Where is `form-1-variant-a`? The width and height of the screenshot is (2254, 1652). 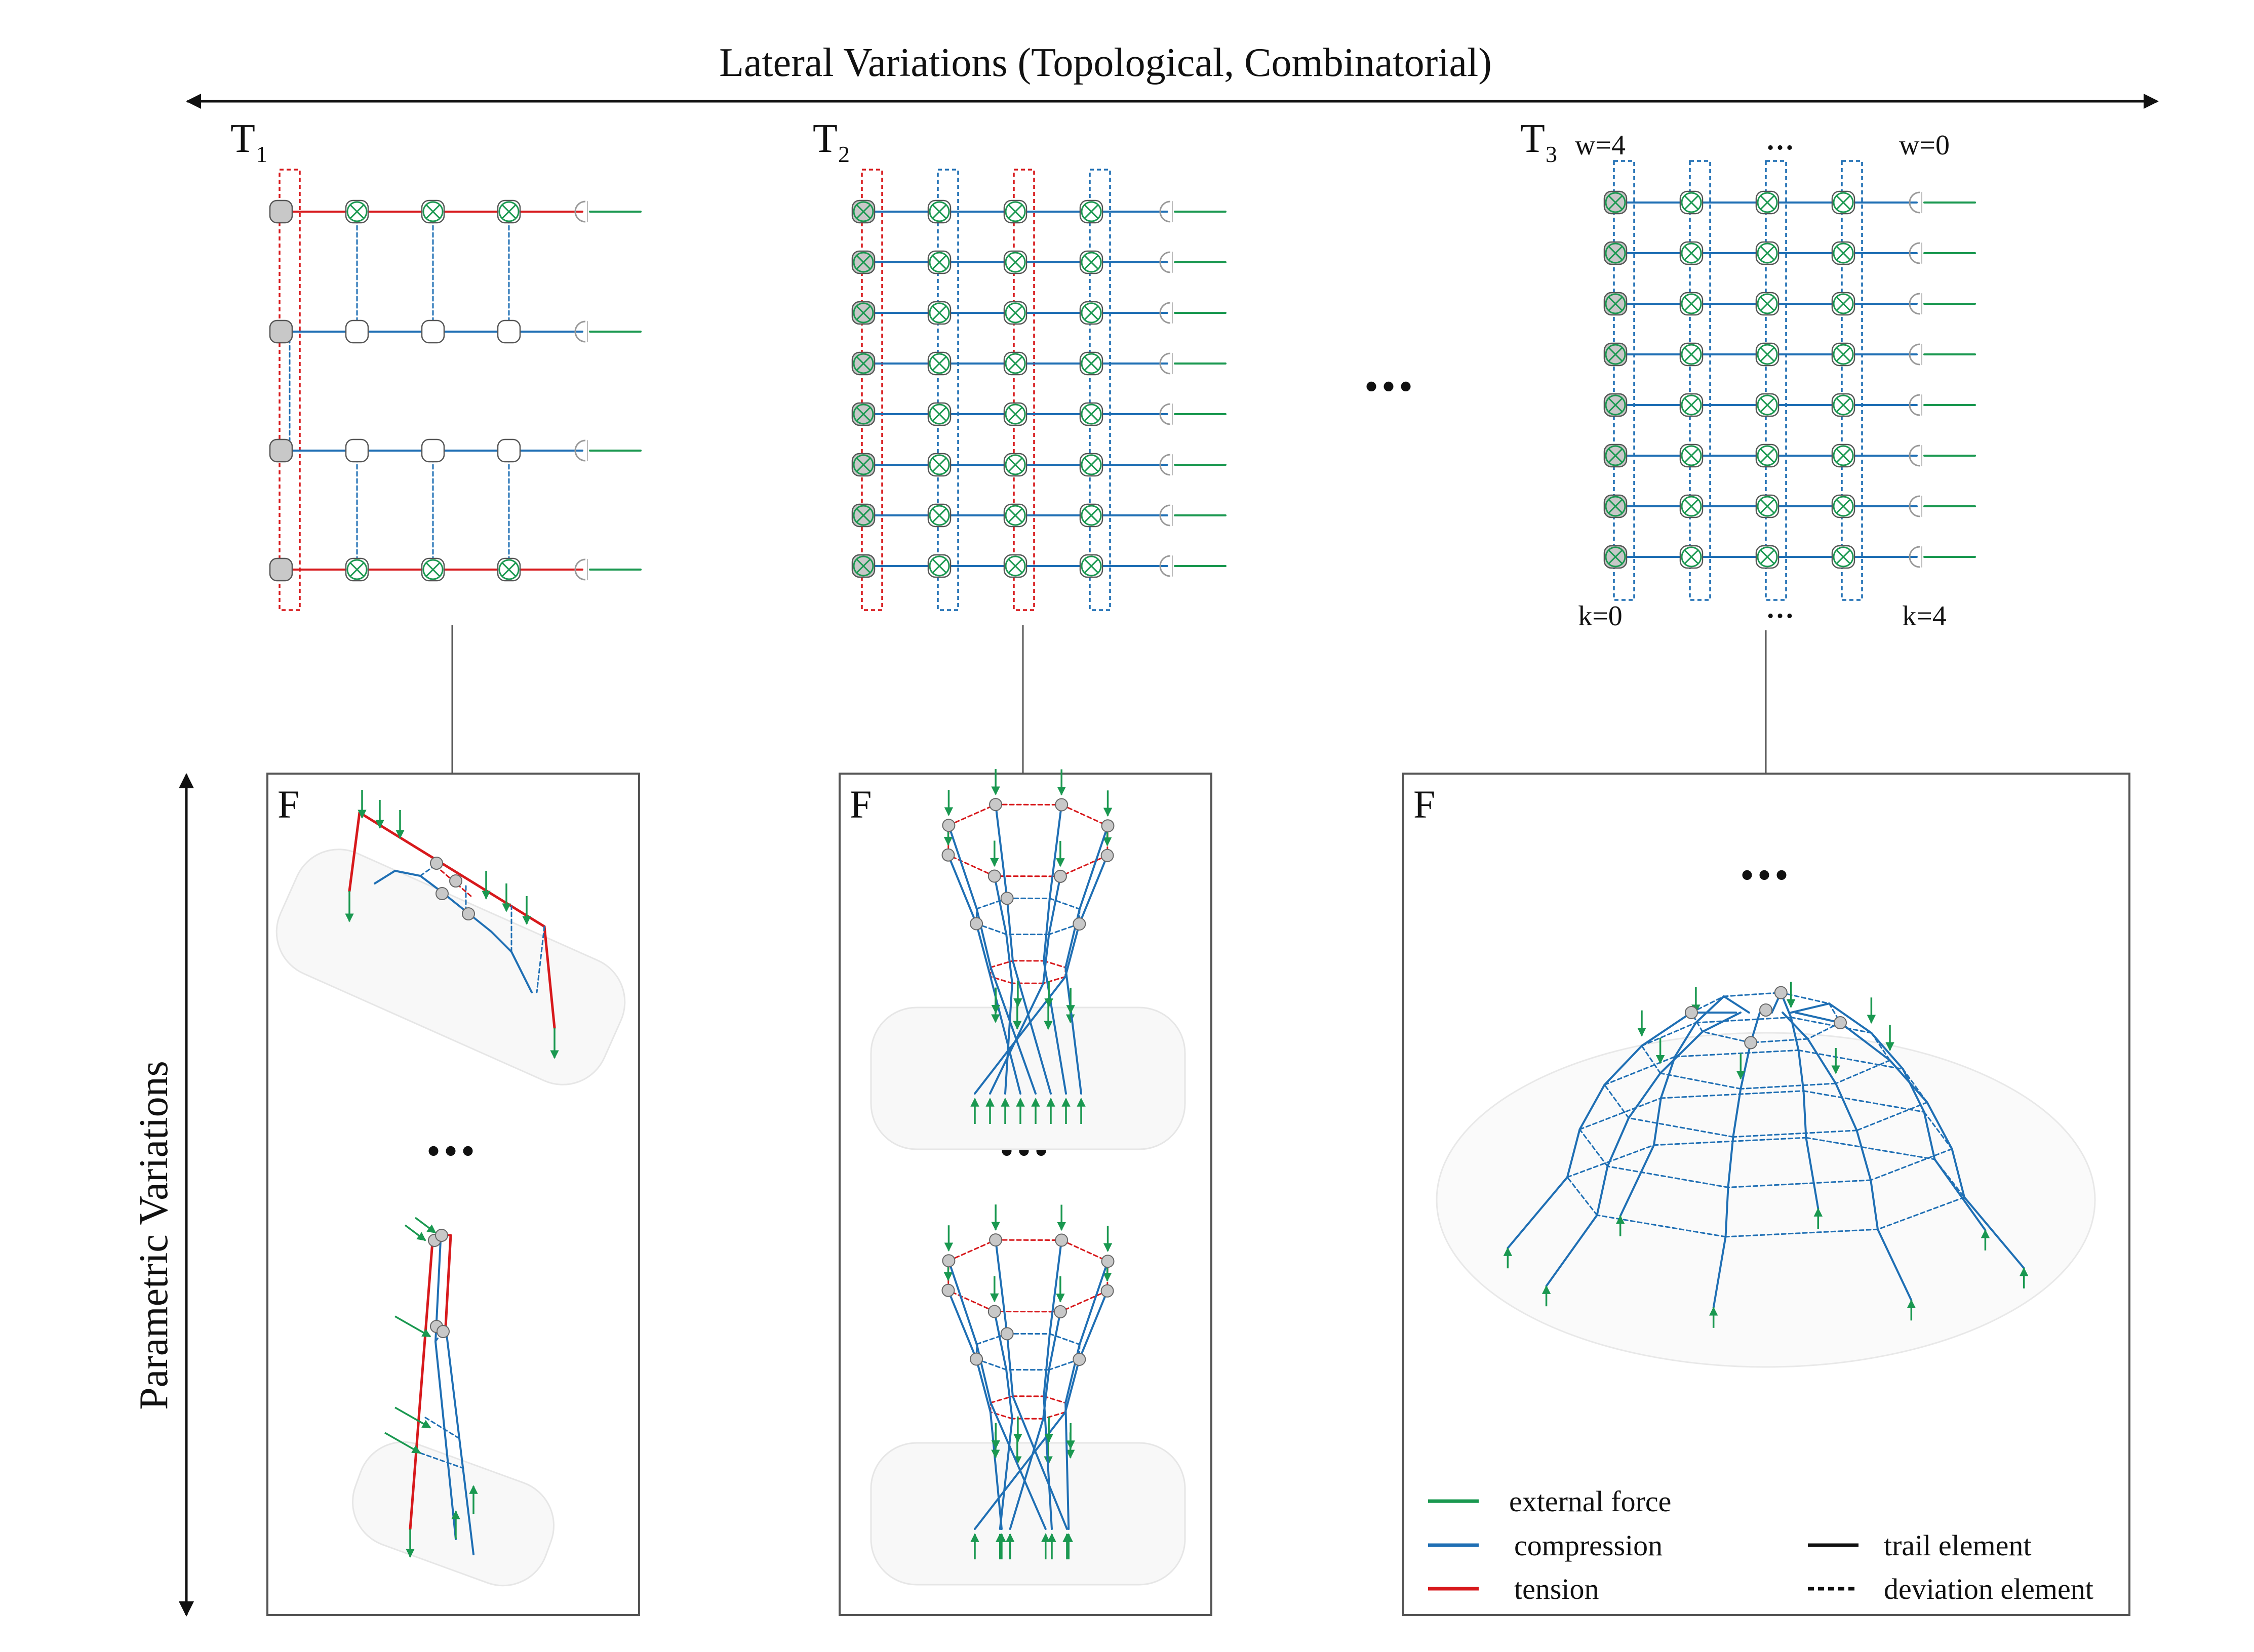 form-1-variant-a is located at coordinates (450, 938).